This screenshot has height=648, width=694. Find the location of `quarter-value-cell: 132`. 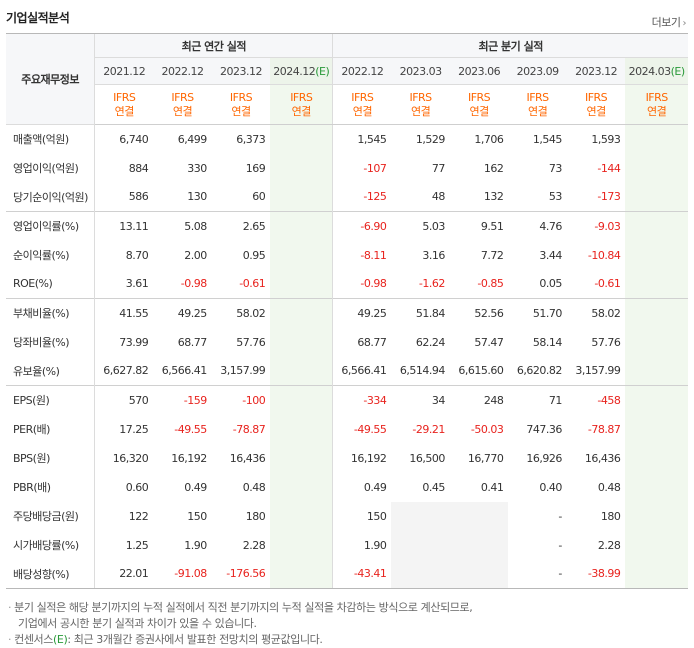

quarter-value-cell: 132 is located at coordinates (493, 197).